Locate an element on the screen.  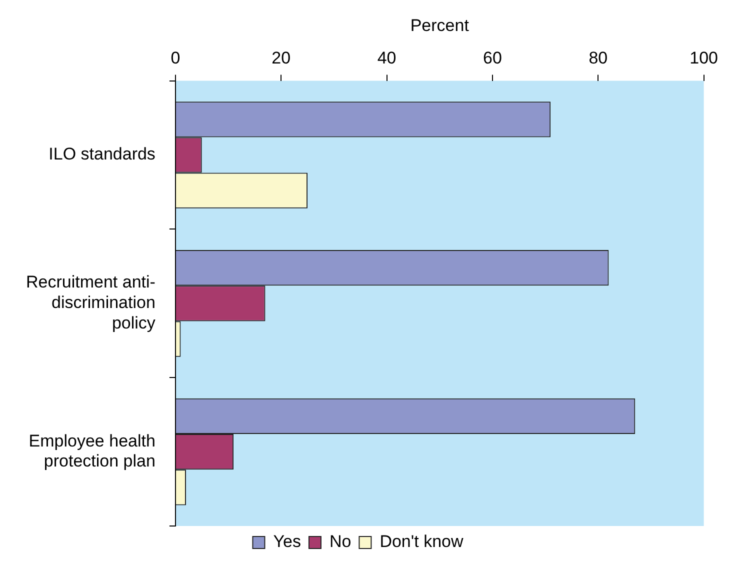
legend-label: Yes is located at coordinates (287, 542).